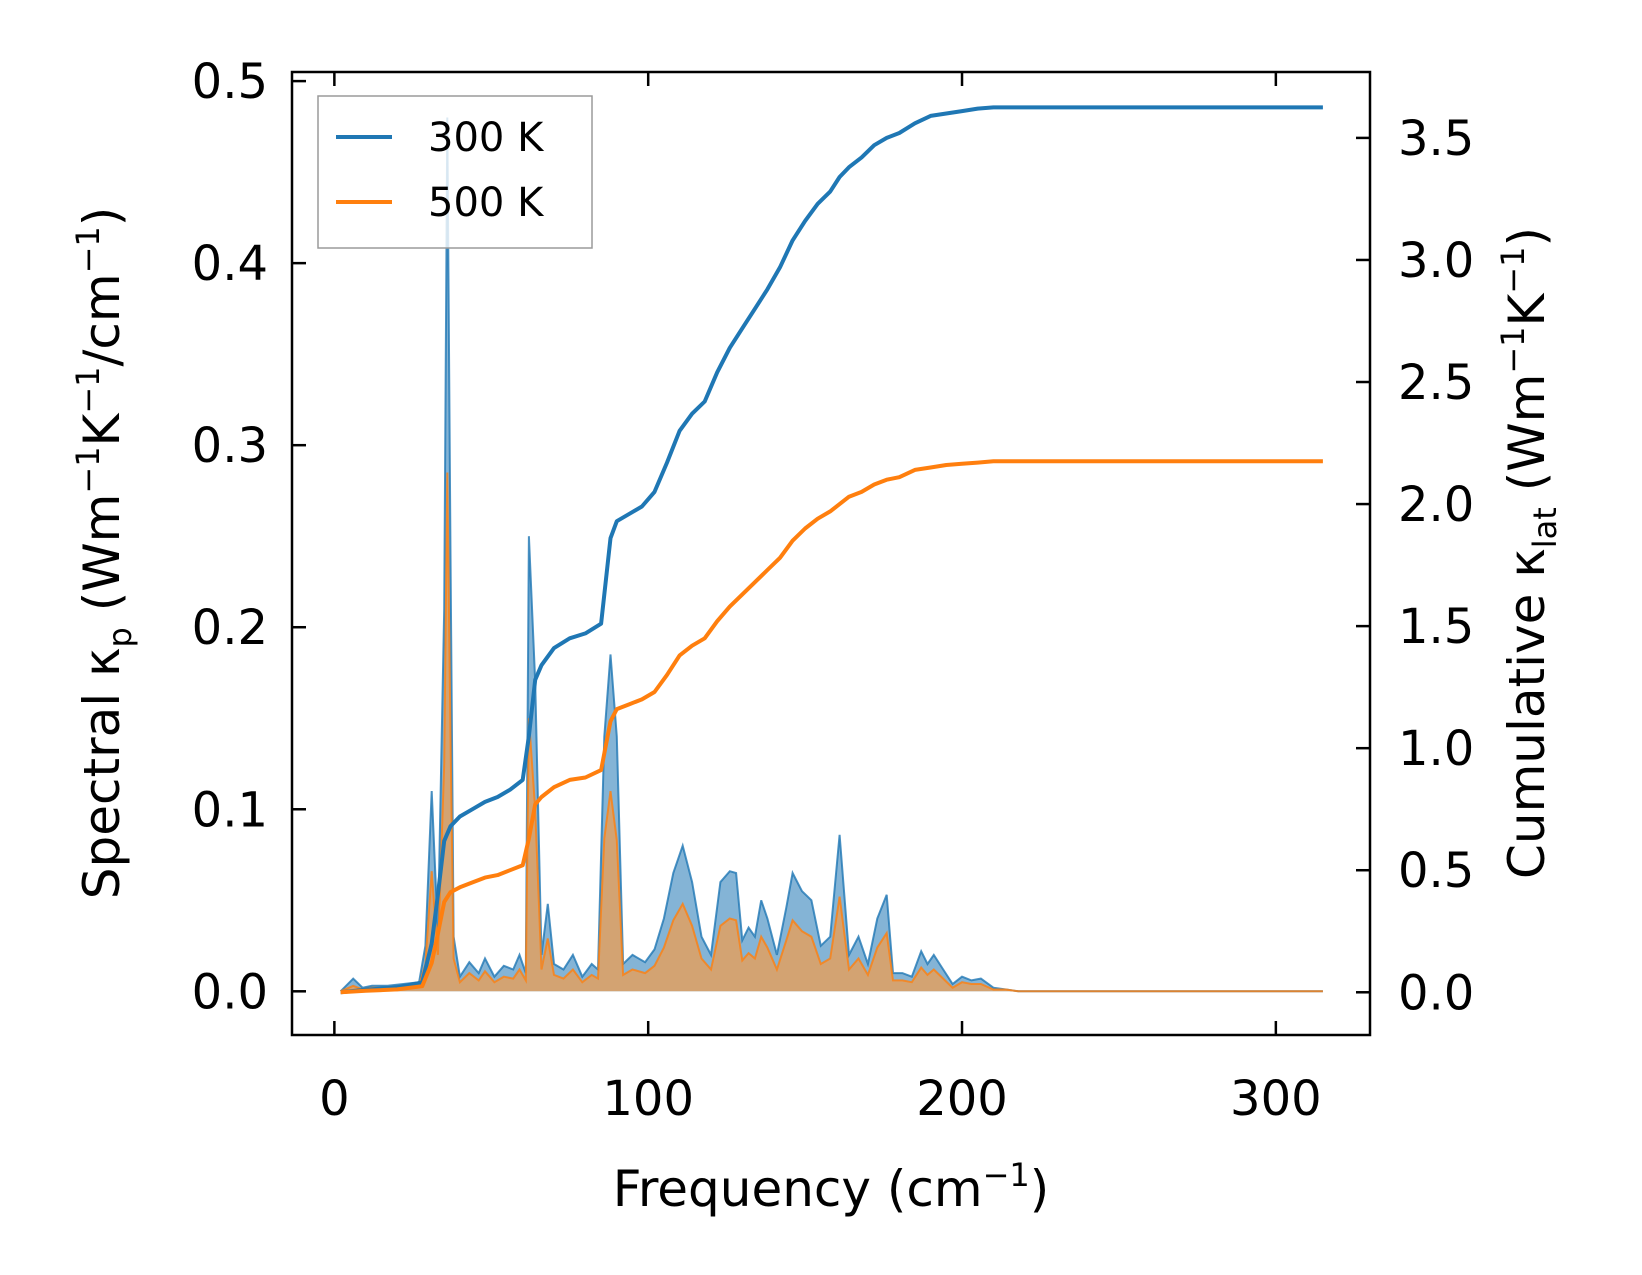  What do you see at coordinates (486, 203) in the screenshot?
I see `legend-label-500k: 500 K` at bounding box center [486, 203].